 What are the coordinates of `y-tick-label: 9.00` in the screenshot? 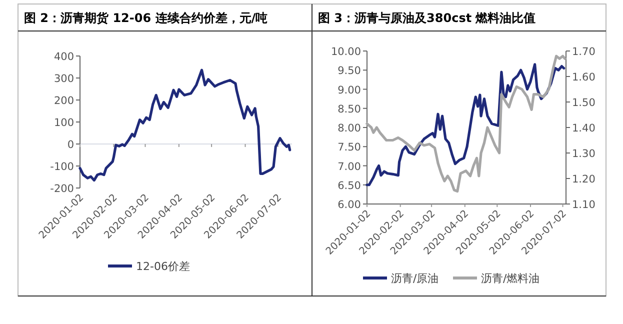 It's located at (349, 90).